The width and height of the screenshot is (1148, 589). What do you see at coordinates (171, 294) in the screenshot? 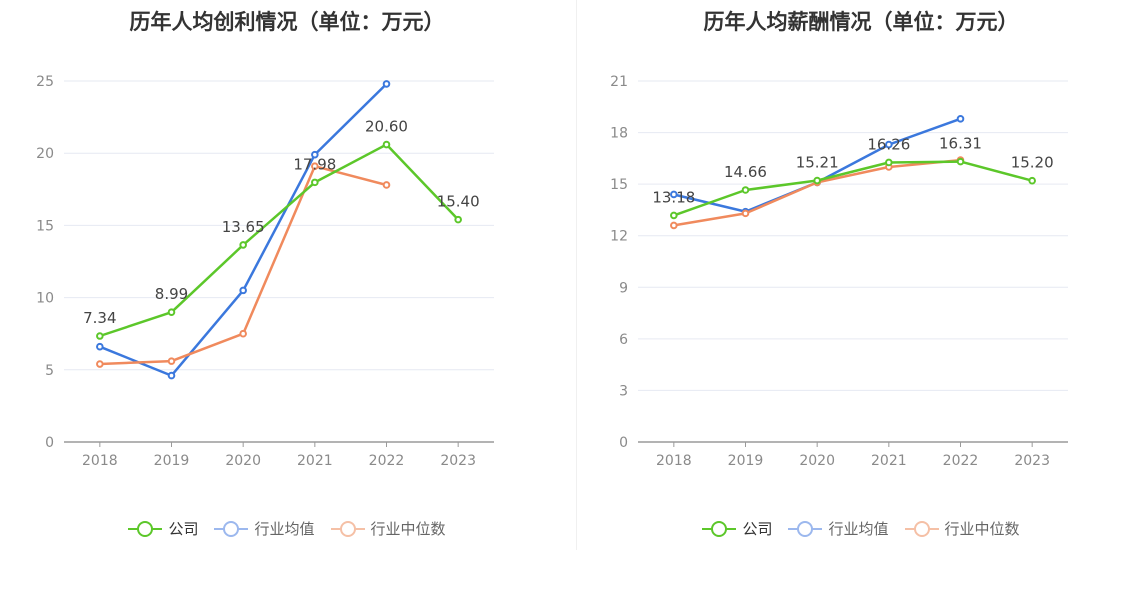
I see `data-label: 8.99` at bounding box center [171, 294].